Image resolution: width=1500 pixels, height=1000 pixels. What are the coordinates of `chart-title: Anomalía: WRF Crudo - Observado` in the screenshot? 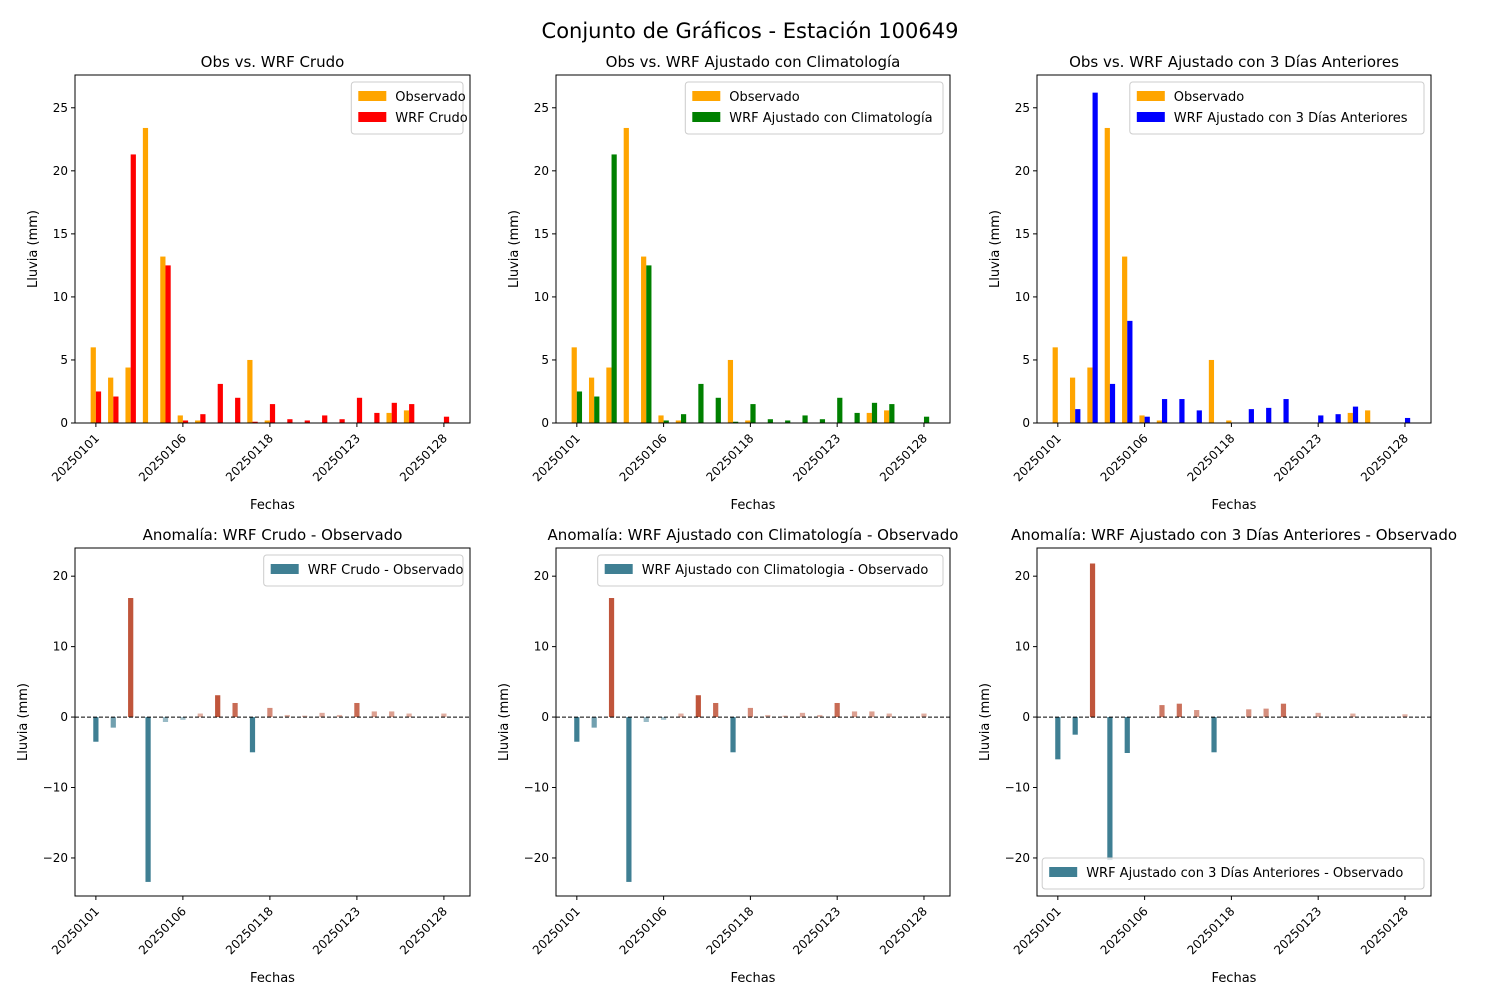 It's located at (273, 535).